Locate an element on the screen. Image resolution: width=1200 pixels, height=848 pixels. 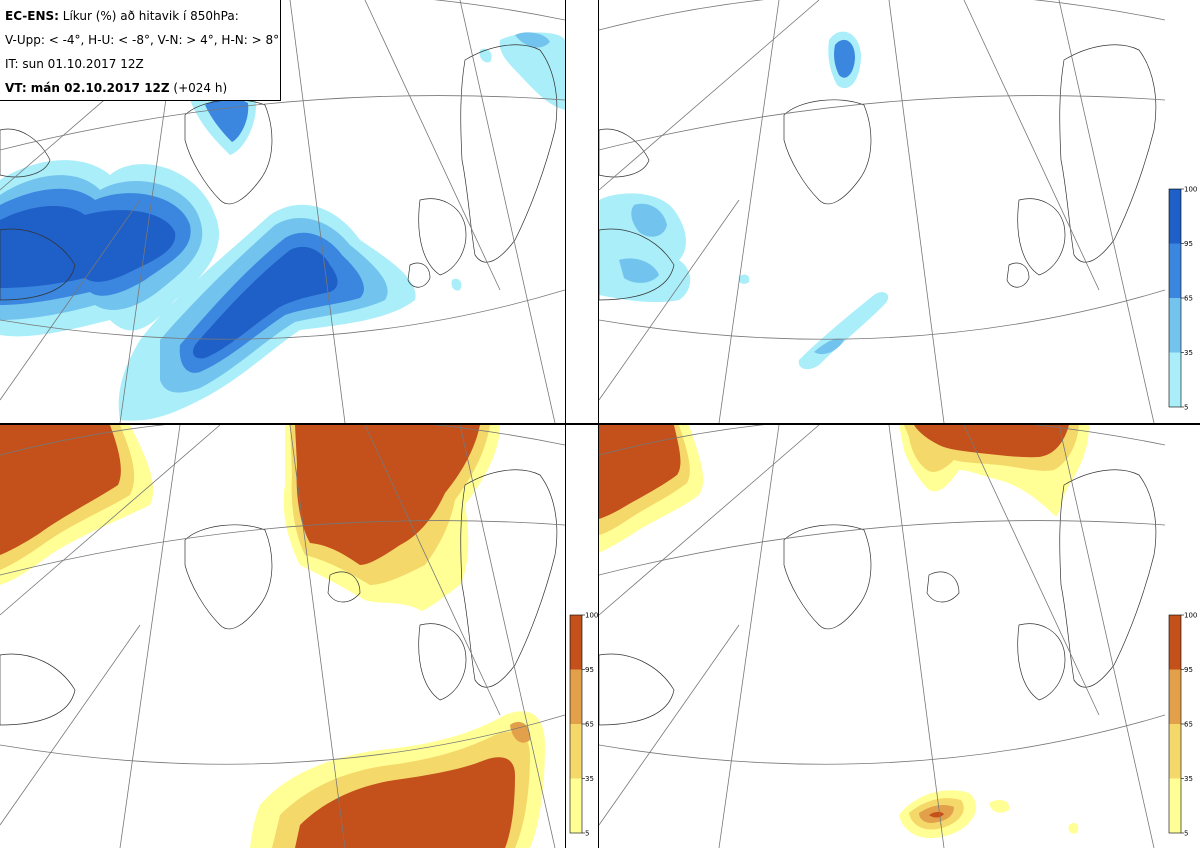
panel-border-left is located at coordinates (565, 424).